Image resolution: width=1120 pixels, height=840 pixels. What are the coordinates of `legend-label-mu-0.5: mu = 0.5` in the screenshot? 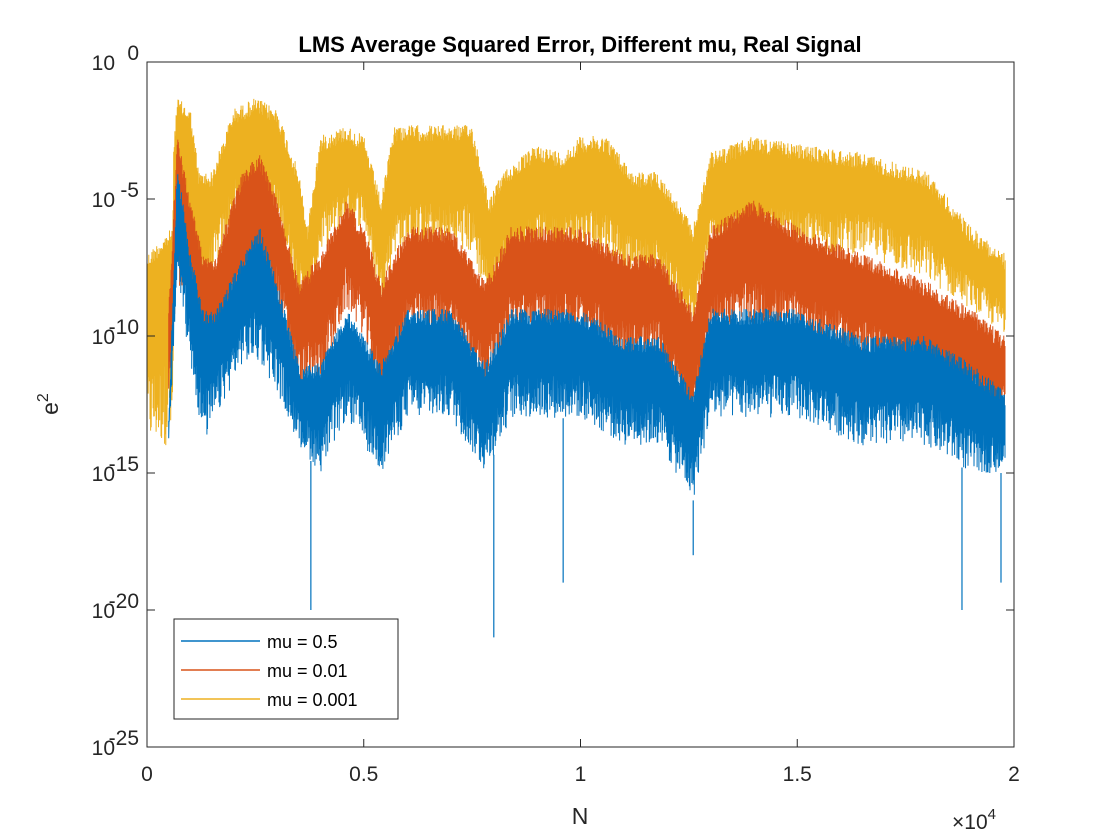 It's located at (302, 642).